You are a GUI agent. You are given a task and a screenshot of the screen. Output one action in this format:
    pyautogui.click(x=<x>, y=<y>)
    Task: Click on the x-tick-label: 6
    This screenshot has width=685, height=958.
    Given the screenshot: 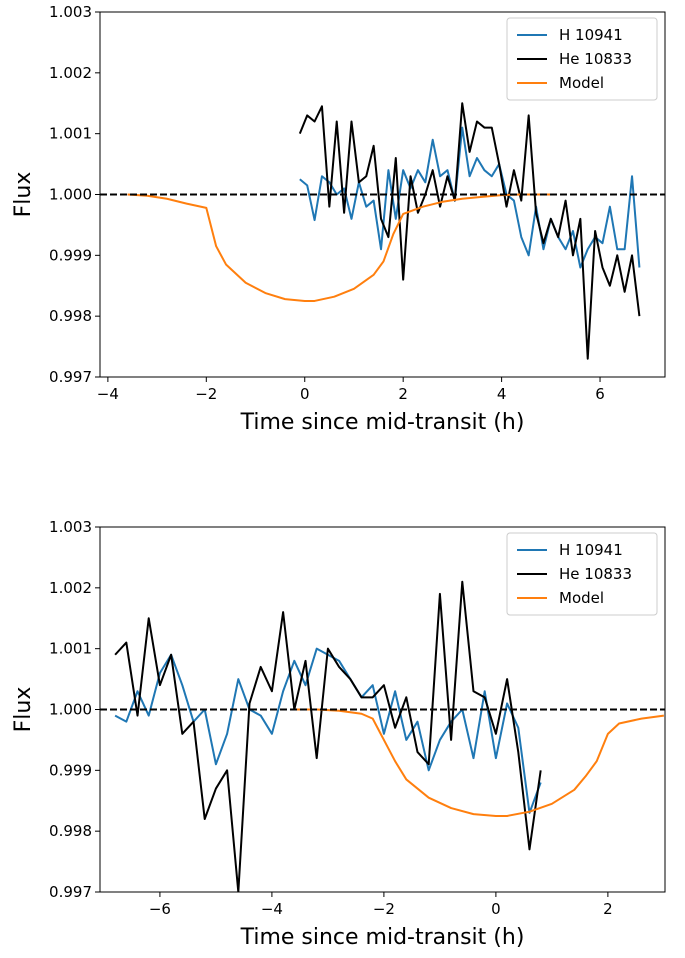 What is the action you would take?
    pyautogui.click(x=600, y=394)
    